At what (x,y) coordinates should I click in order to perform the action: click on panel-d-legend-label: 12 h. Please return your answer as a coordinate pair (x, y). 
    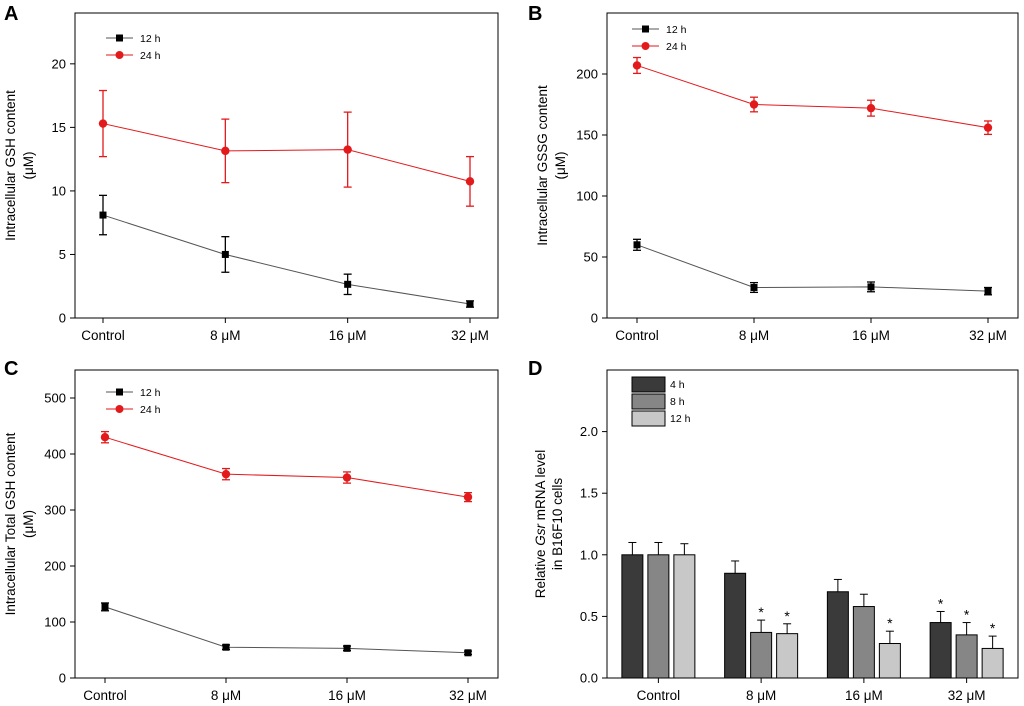
    Looking at the image, I should click on (680, 419).